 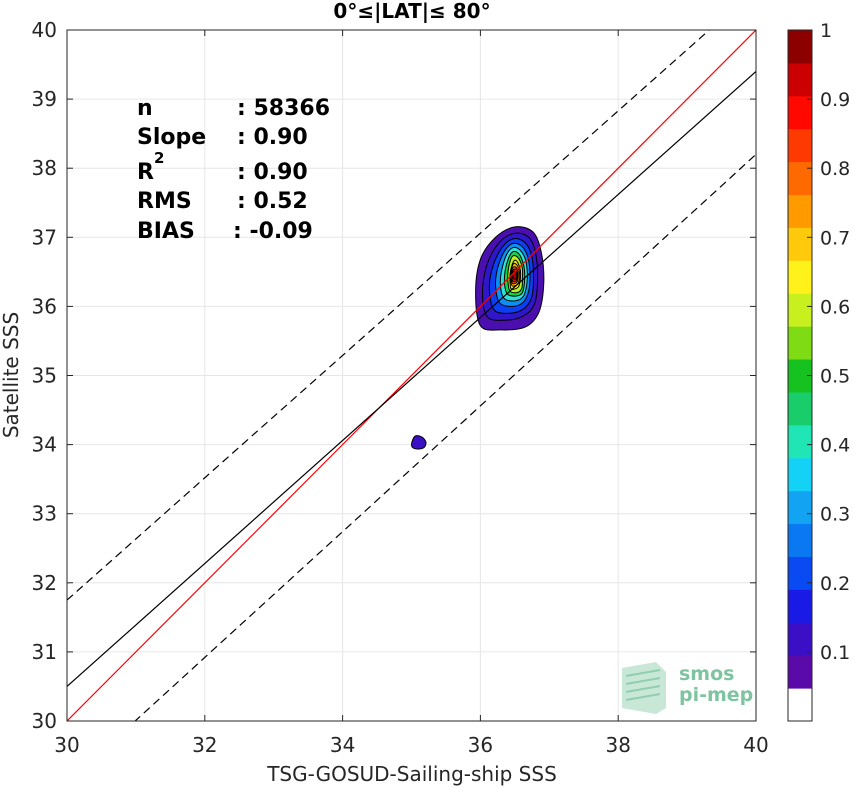 I want to click on smos-pimep-logo: smos pi-mep, so click(x=687, y=688).